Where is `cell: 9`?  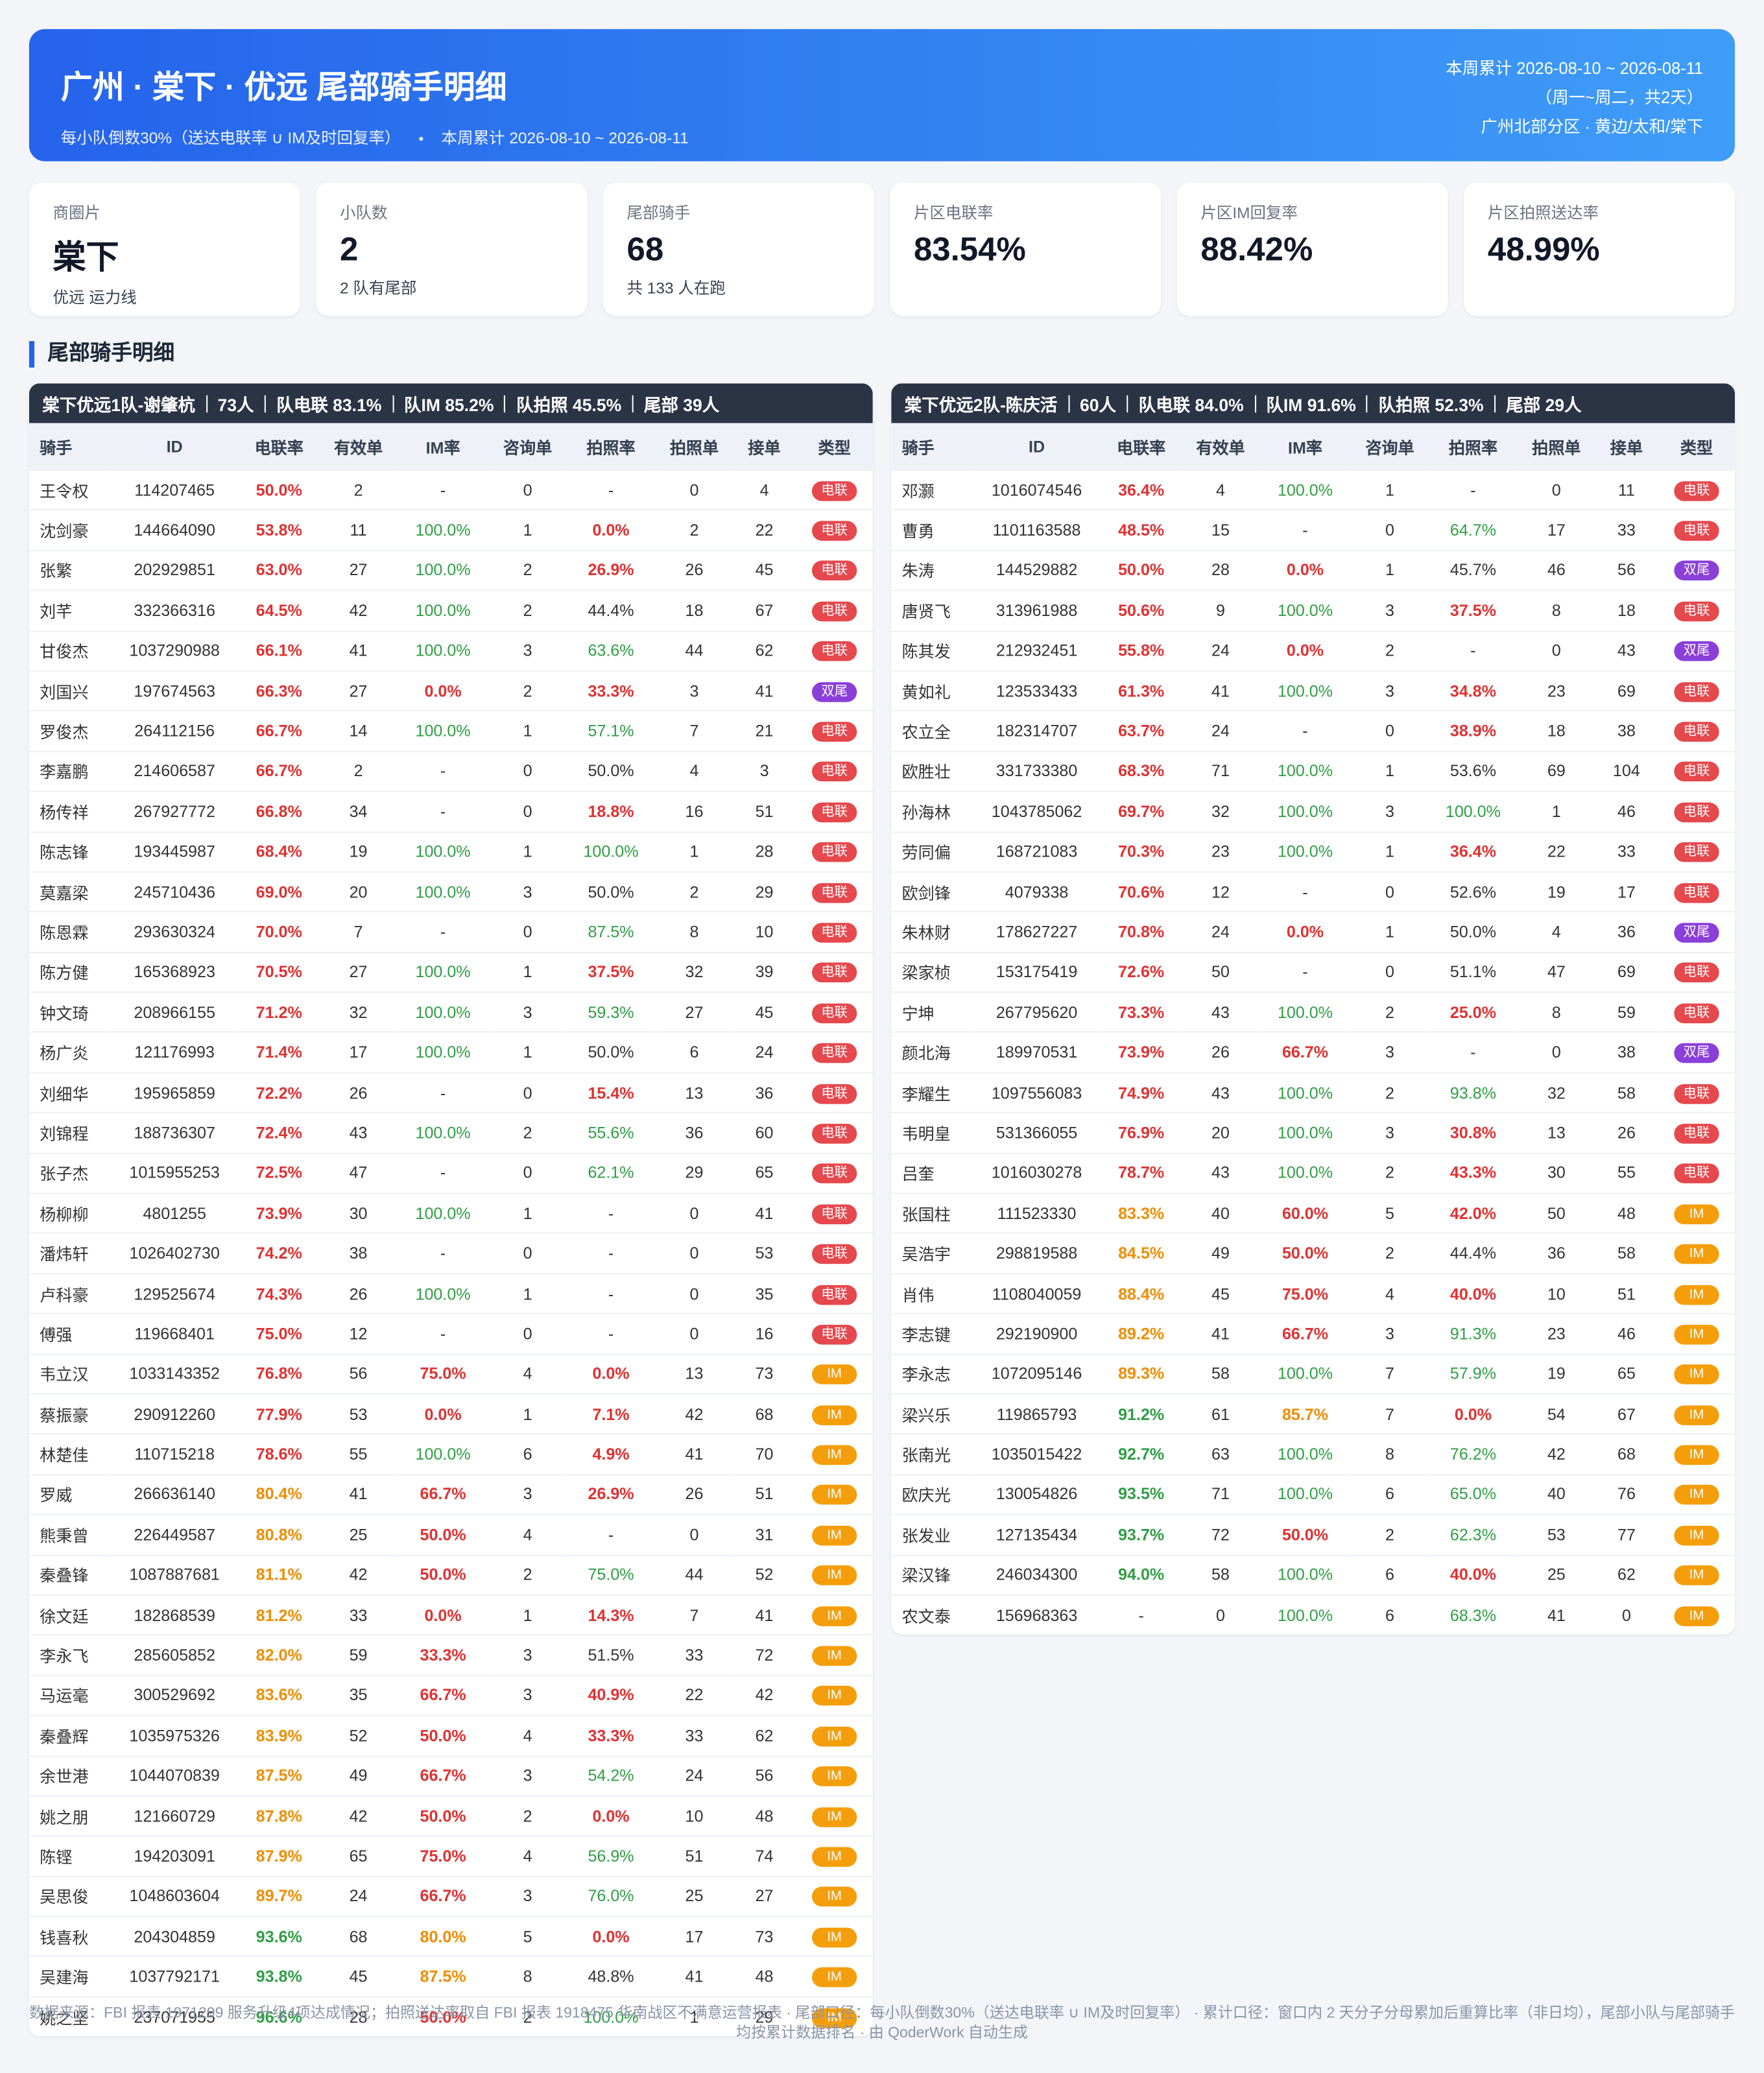
cell: 9 is located at coordinates (1220, 610).